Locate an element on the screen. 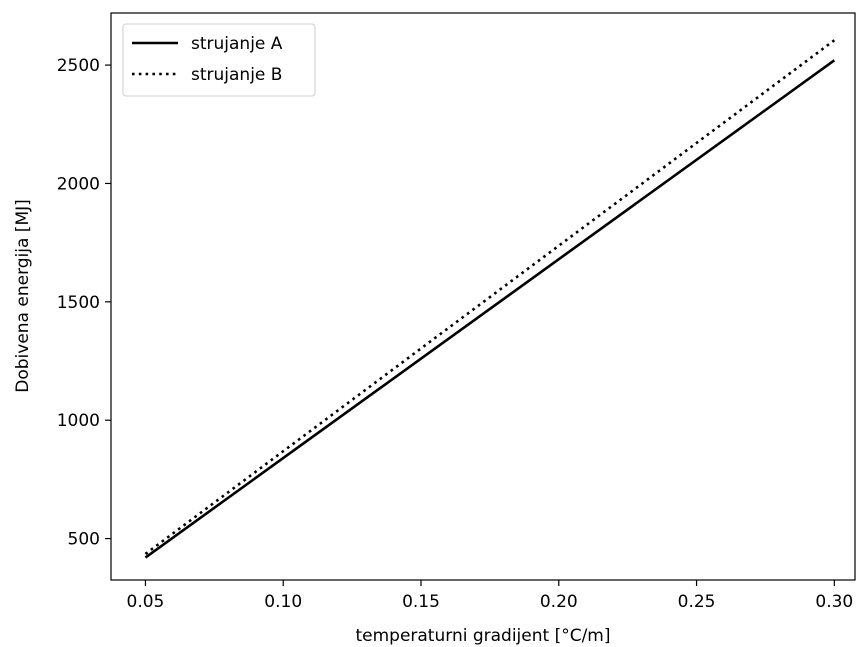 This screenshot has height=647, width=862. y-tick-label: 500 is located at coordinates (84, 540).